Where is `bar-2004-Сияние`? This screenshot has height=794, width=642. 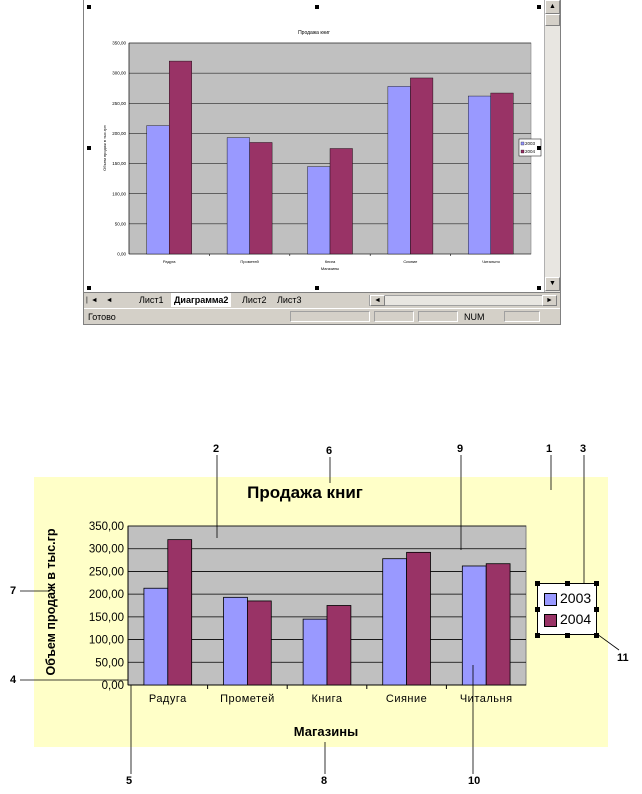 bar-2004-Сияние is located at coordinates (418, 618).